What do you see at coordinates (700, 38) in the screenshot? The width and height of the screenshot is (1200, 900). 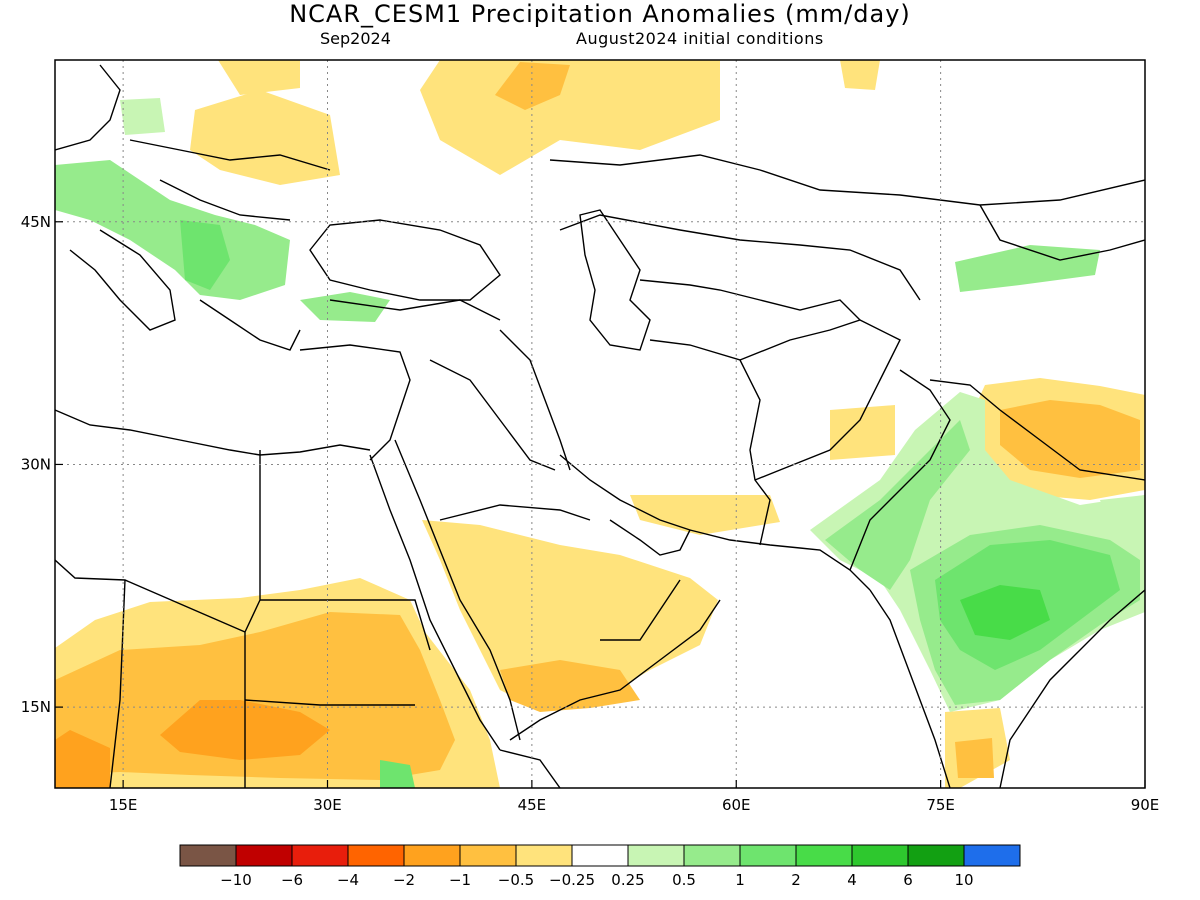 I see `init-conditions-label: August2024 initial conditions` at bounding box center [700, 38].